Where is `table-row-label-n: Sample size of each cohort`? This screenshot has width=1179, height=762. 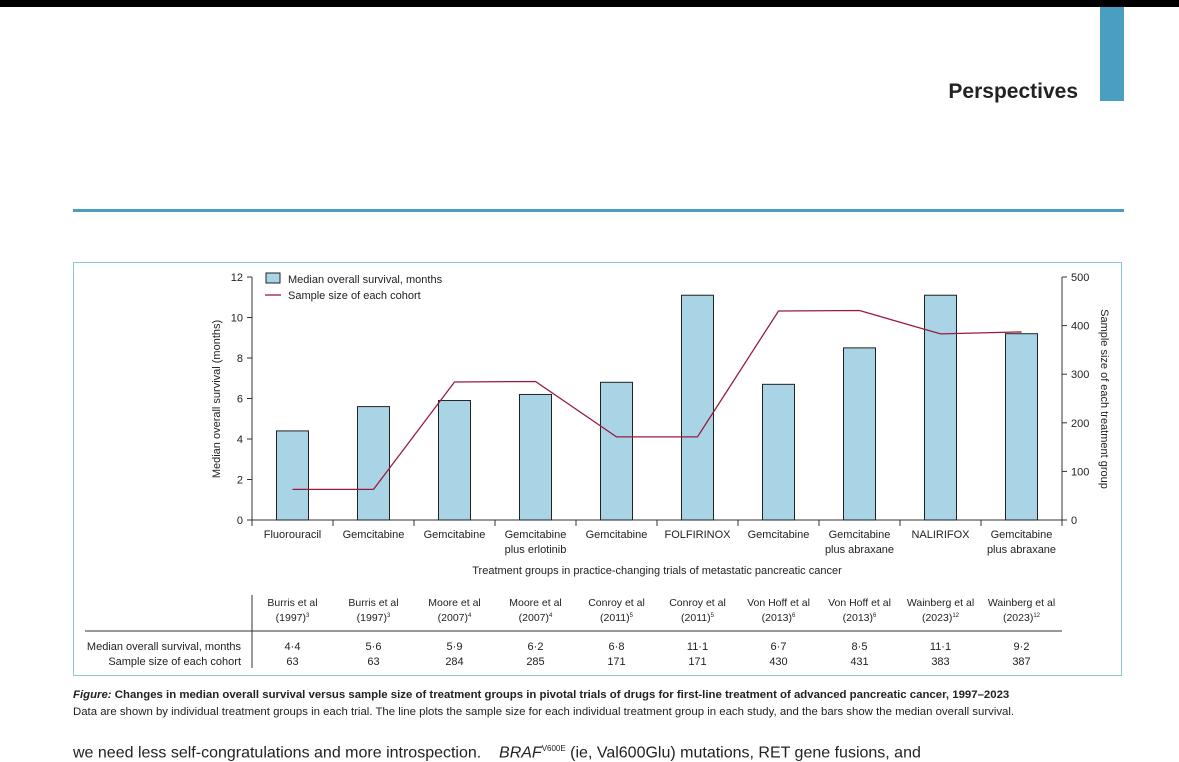 table-row-label-n: Sample size of each cohort is located at coordinates (174, 662).